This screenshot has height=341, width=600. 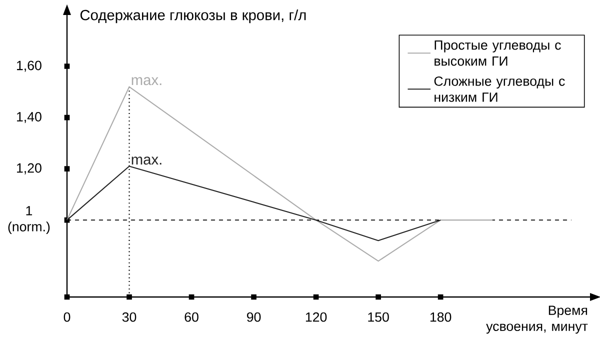 What do you see at coordinates (193, 16) in the screenshot?
I see `y-axis-title: Содержание глюкозы в крови, г/л` at bounding box center [193, 16].